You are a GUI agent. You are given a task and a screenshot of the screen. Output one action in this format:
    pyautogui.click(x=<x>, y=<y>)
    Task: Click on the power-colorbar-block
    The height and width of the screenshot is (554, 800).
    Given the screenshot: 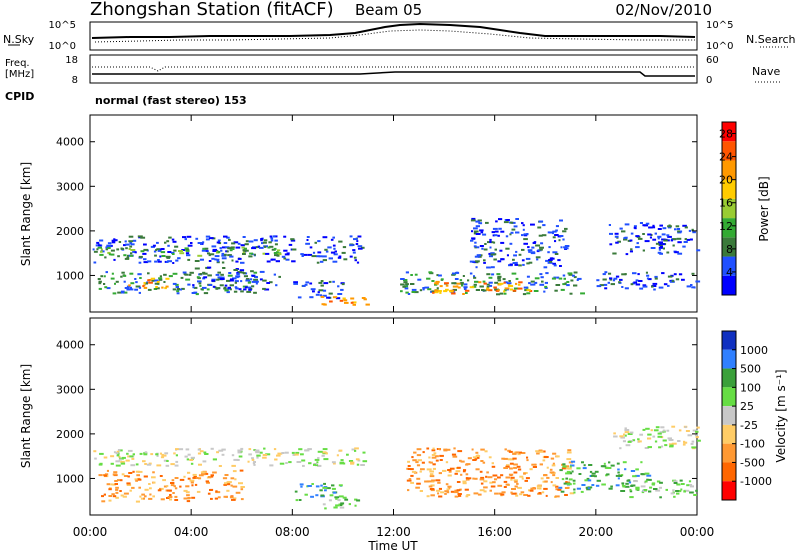 What is the action you would take?
    pyautogui.click(x=729, y=208)
    